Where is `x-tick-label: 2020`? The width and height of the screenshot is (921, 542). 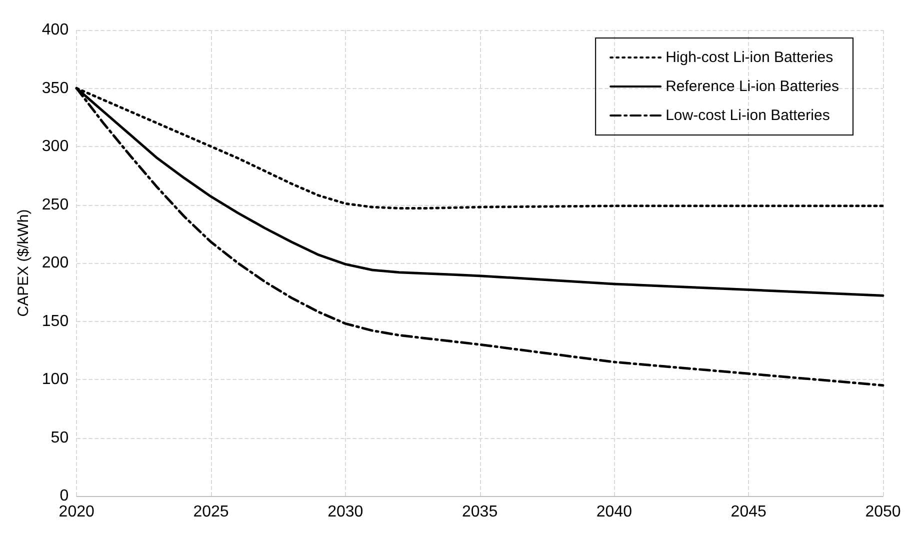 x-tick-label: 2020 is located at coordinates (76, 512).